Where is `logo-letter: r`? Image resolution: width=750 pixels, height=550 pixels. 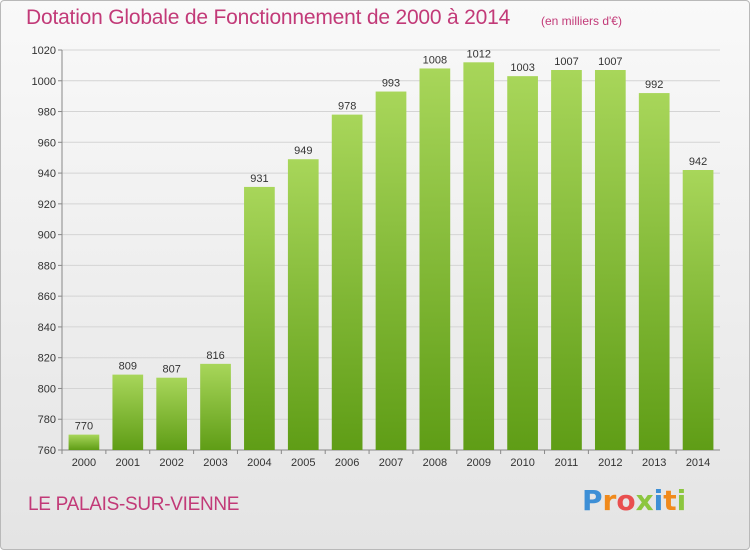 logo-letter: r is located at coordinates (609, 500).